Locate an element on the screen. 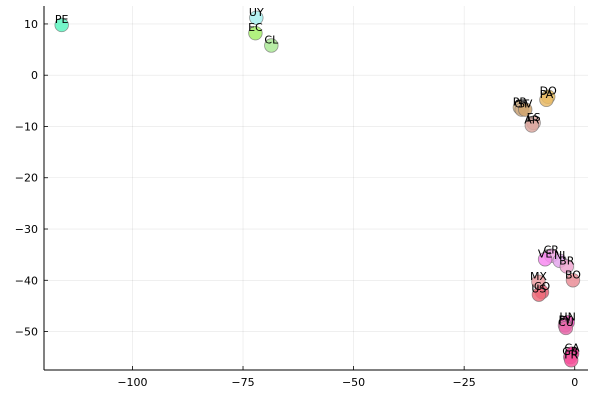 This screenshot has width=600, height=400. point-label-do: DO is located at coordinates (548, 91).